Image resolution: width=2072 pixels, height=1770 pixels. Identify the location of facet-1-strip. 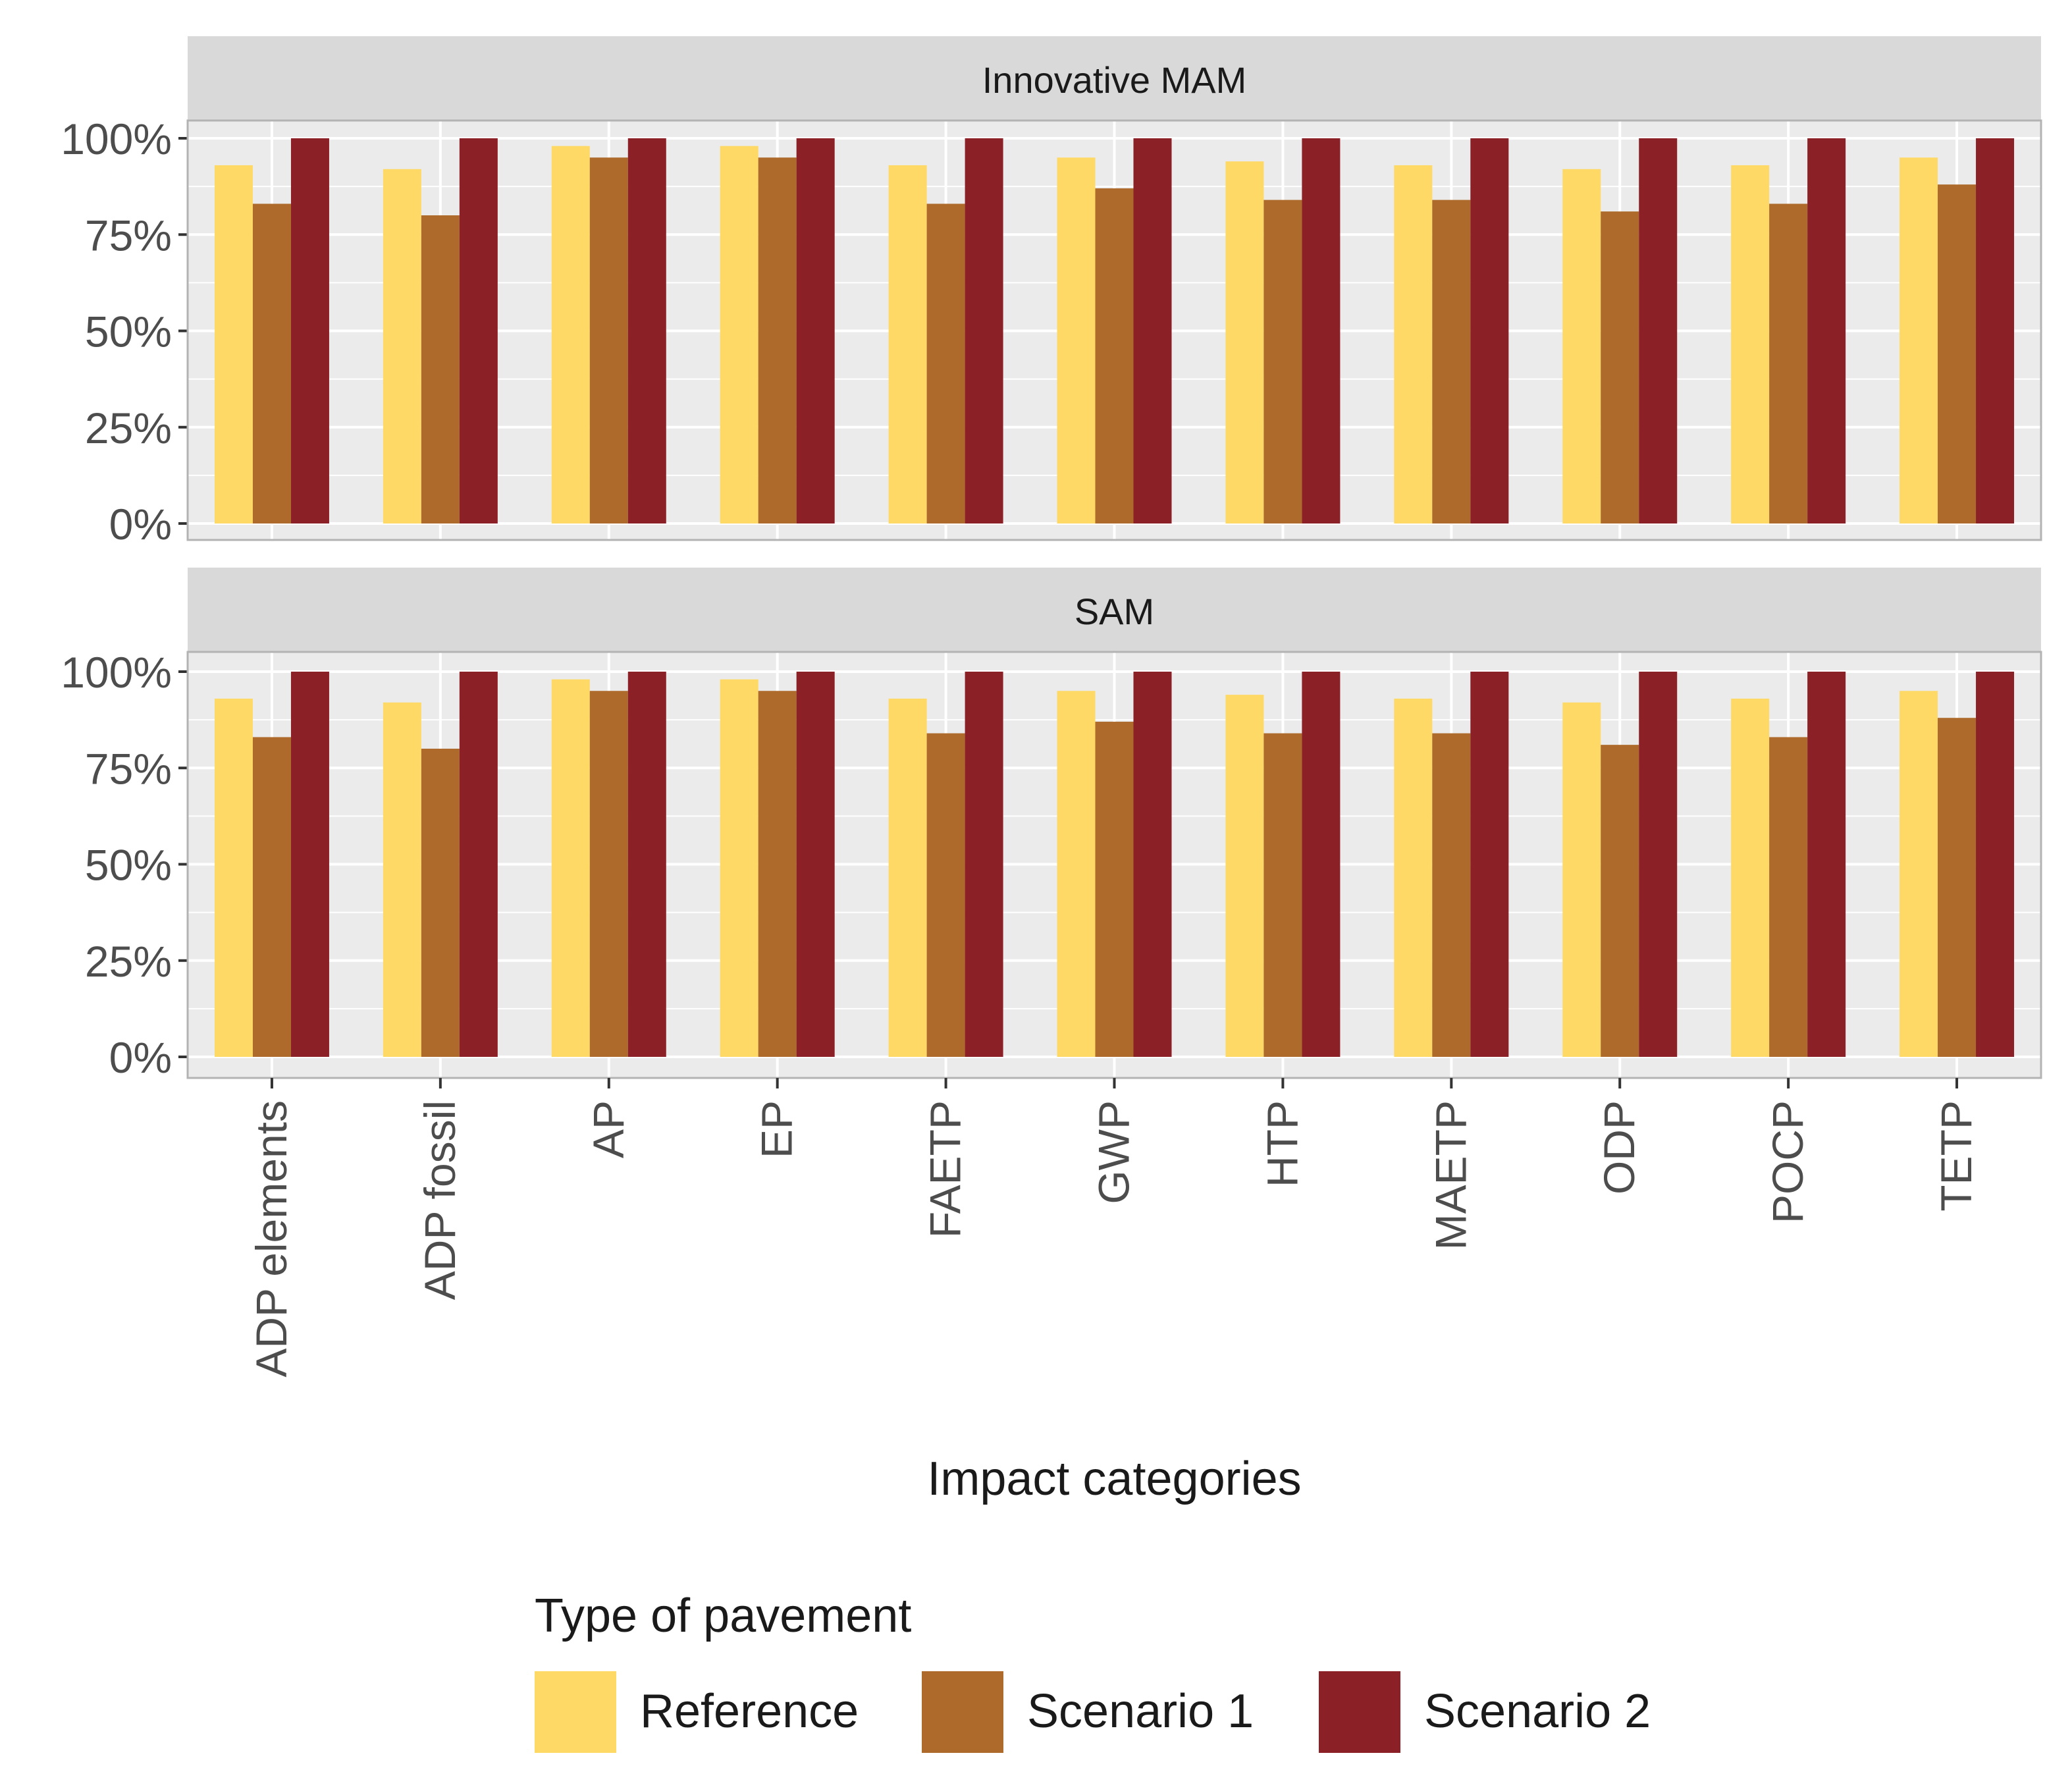
(1114, 79).